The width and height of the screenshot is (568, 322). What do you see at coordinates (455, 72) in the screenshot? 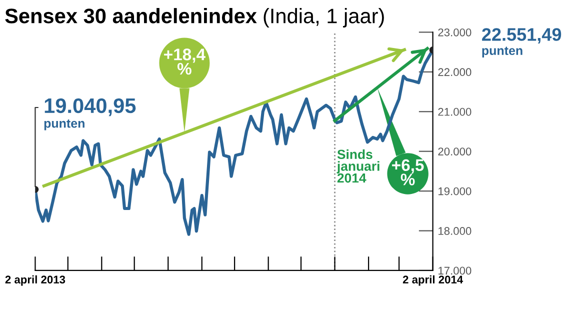
I see `y-tick-label: 22.000` at bounding box center [455, 72].